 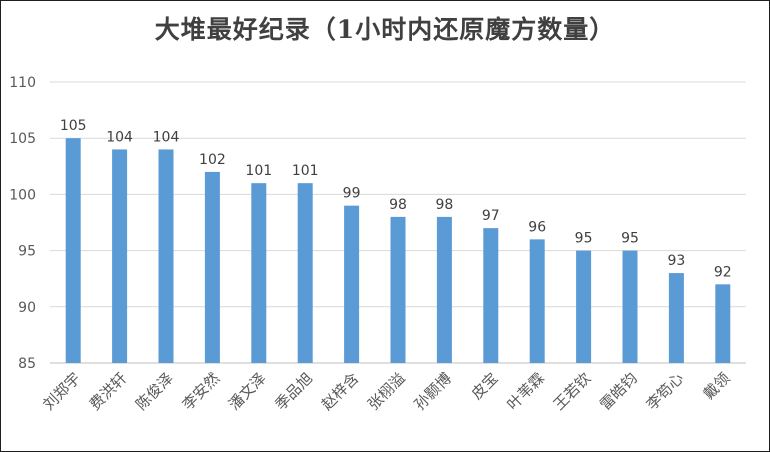 I want to click on x-tick-label: 季品旭, so click(x=293, y=391).